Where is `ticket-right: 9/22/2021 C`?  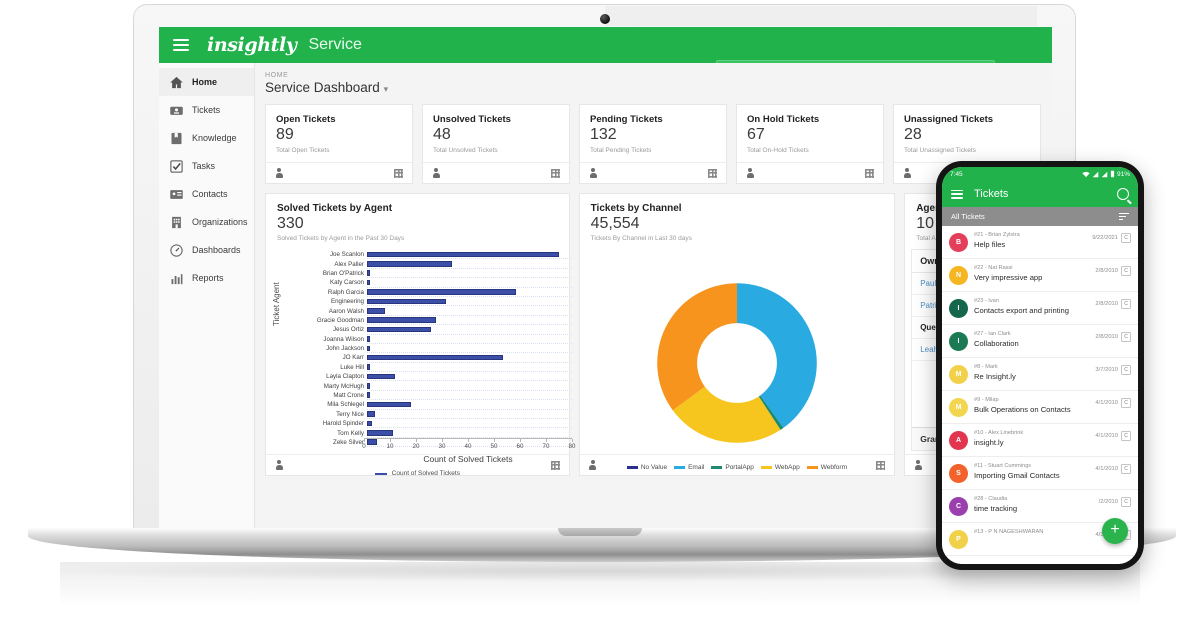
ticket-right: 9/22/2021 C is located at coordinates (1111, 238).